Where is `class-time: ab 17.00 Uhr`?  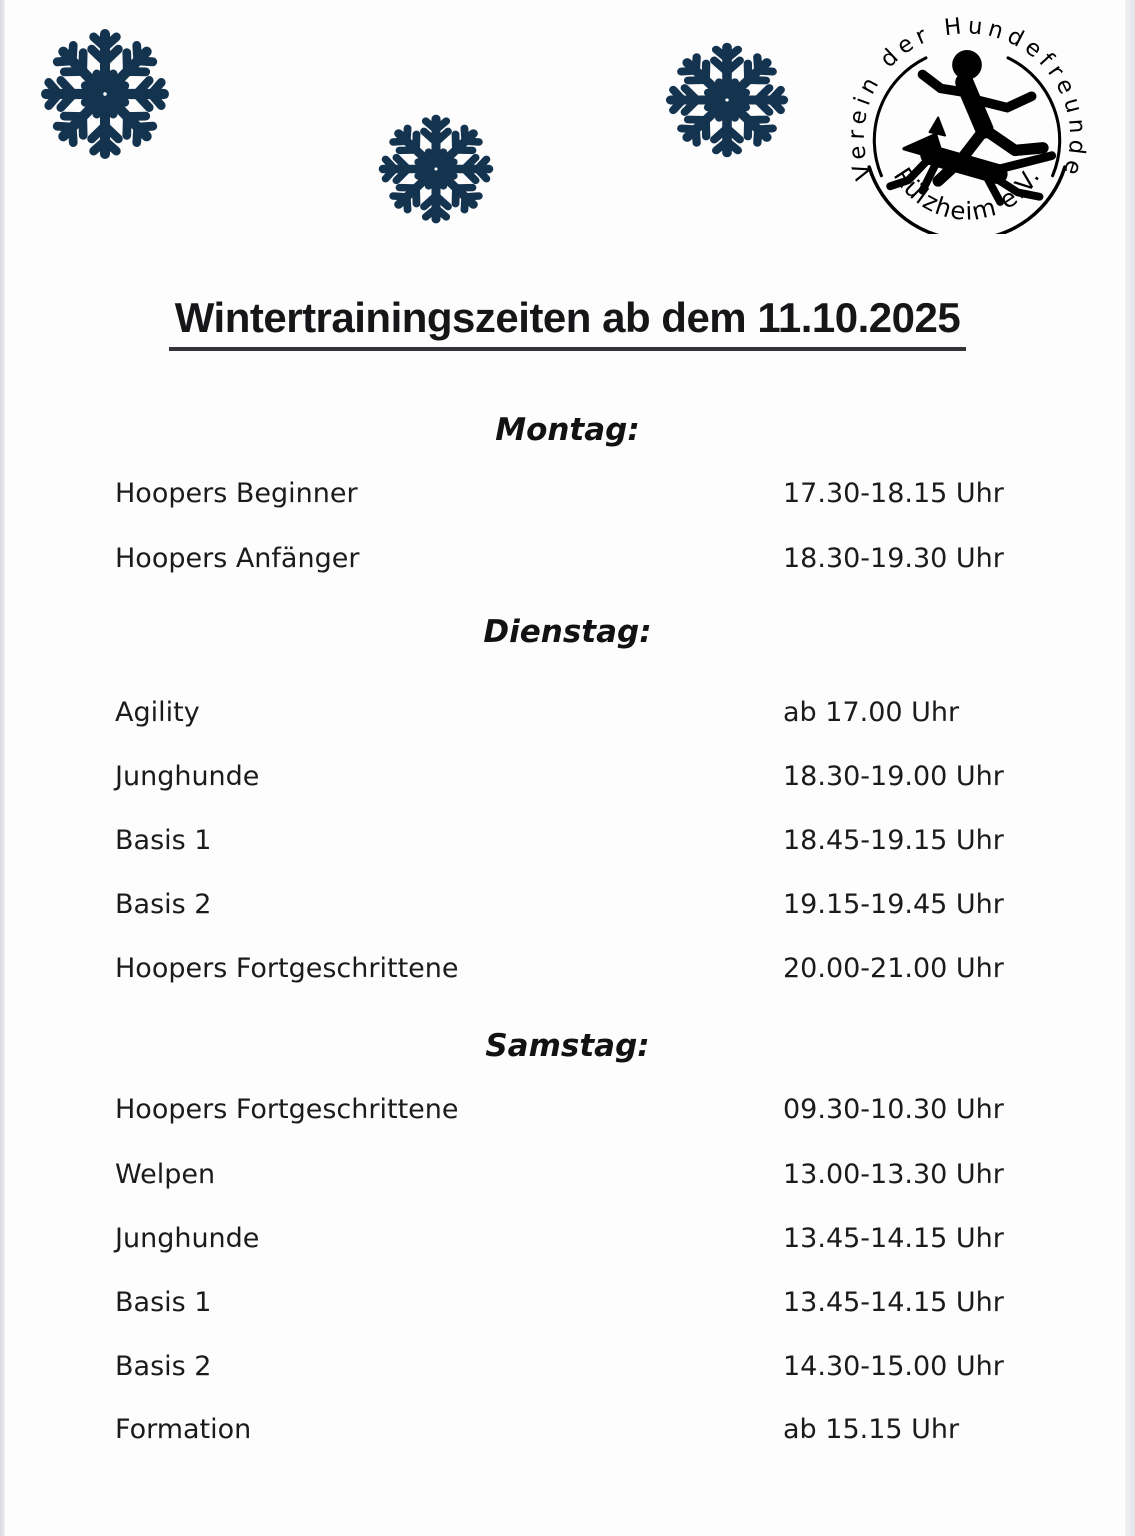 class-time: ab 17.00 Uhr is located at coordinates (871, 712).